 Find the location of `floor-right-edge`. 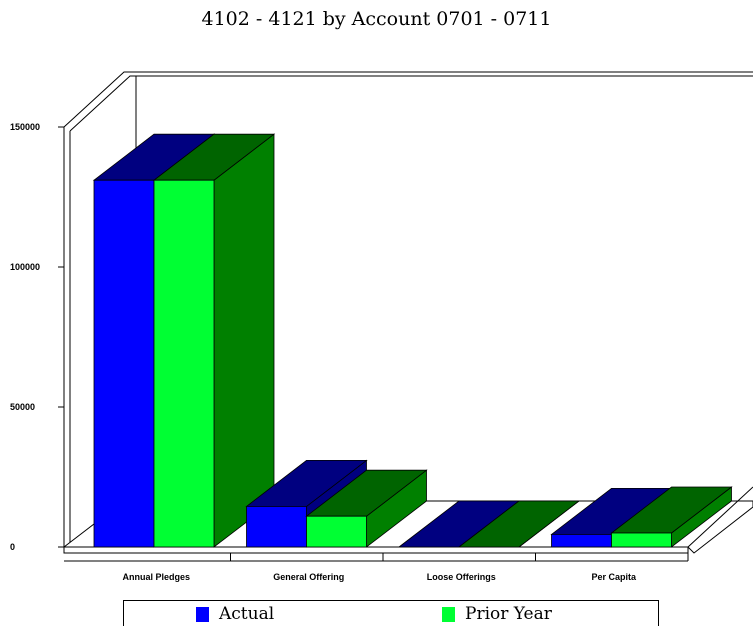

floor-right-edge is located at coordinates (720, 517).